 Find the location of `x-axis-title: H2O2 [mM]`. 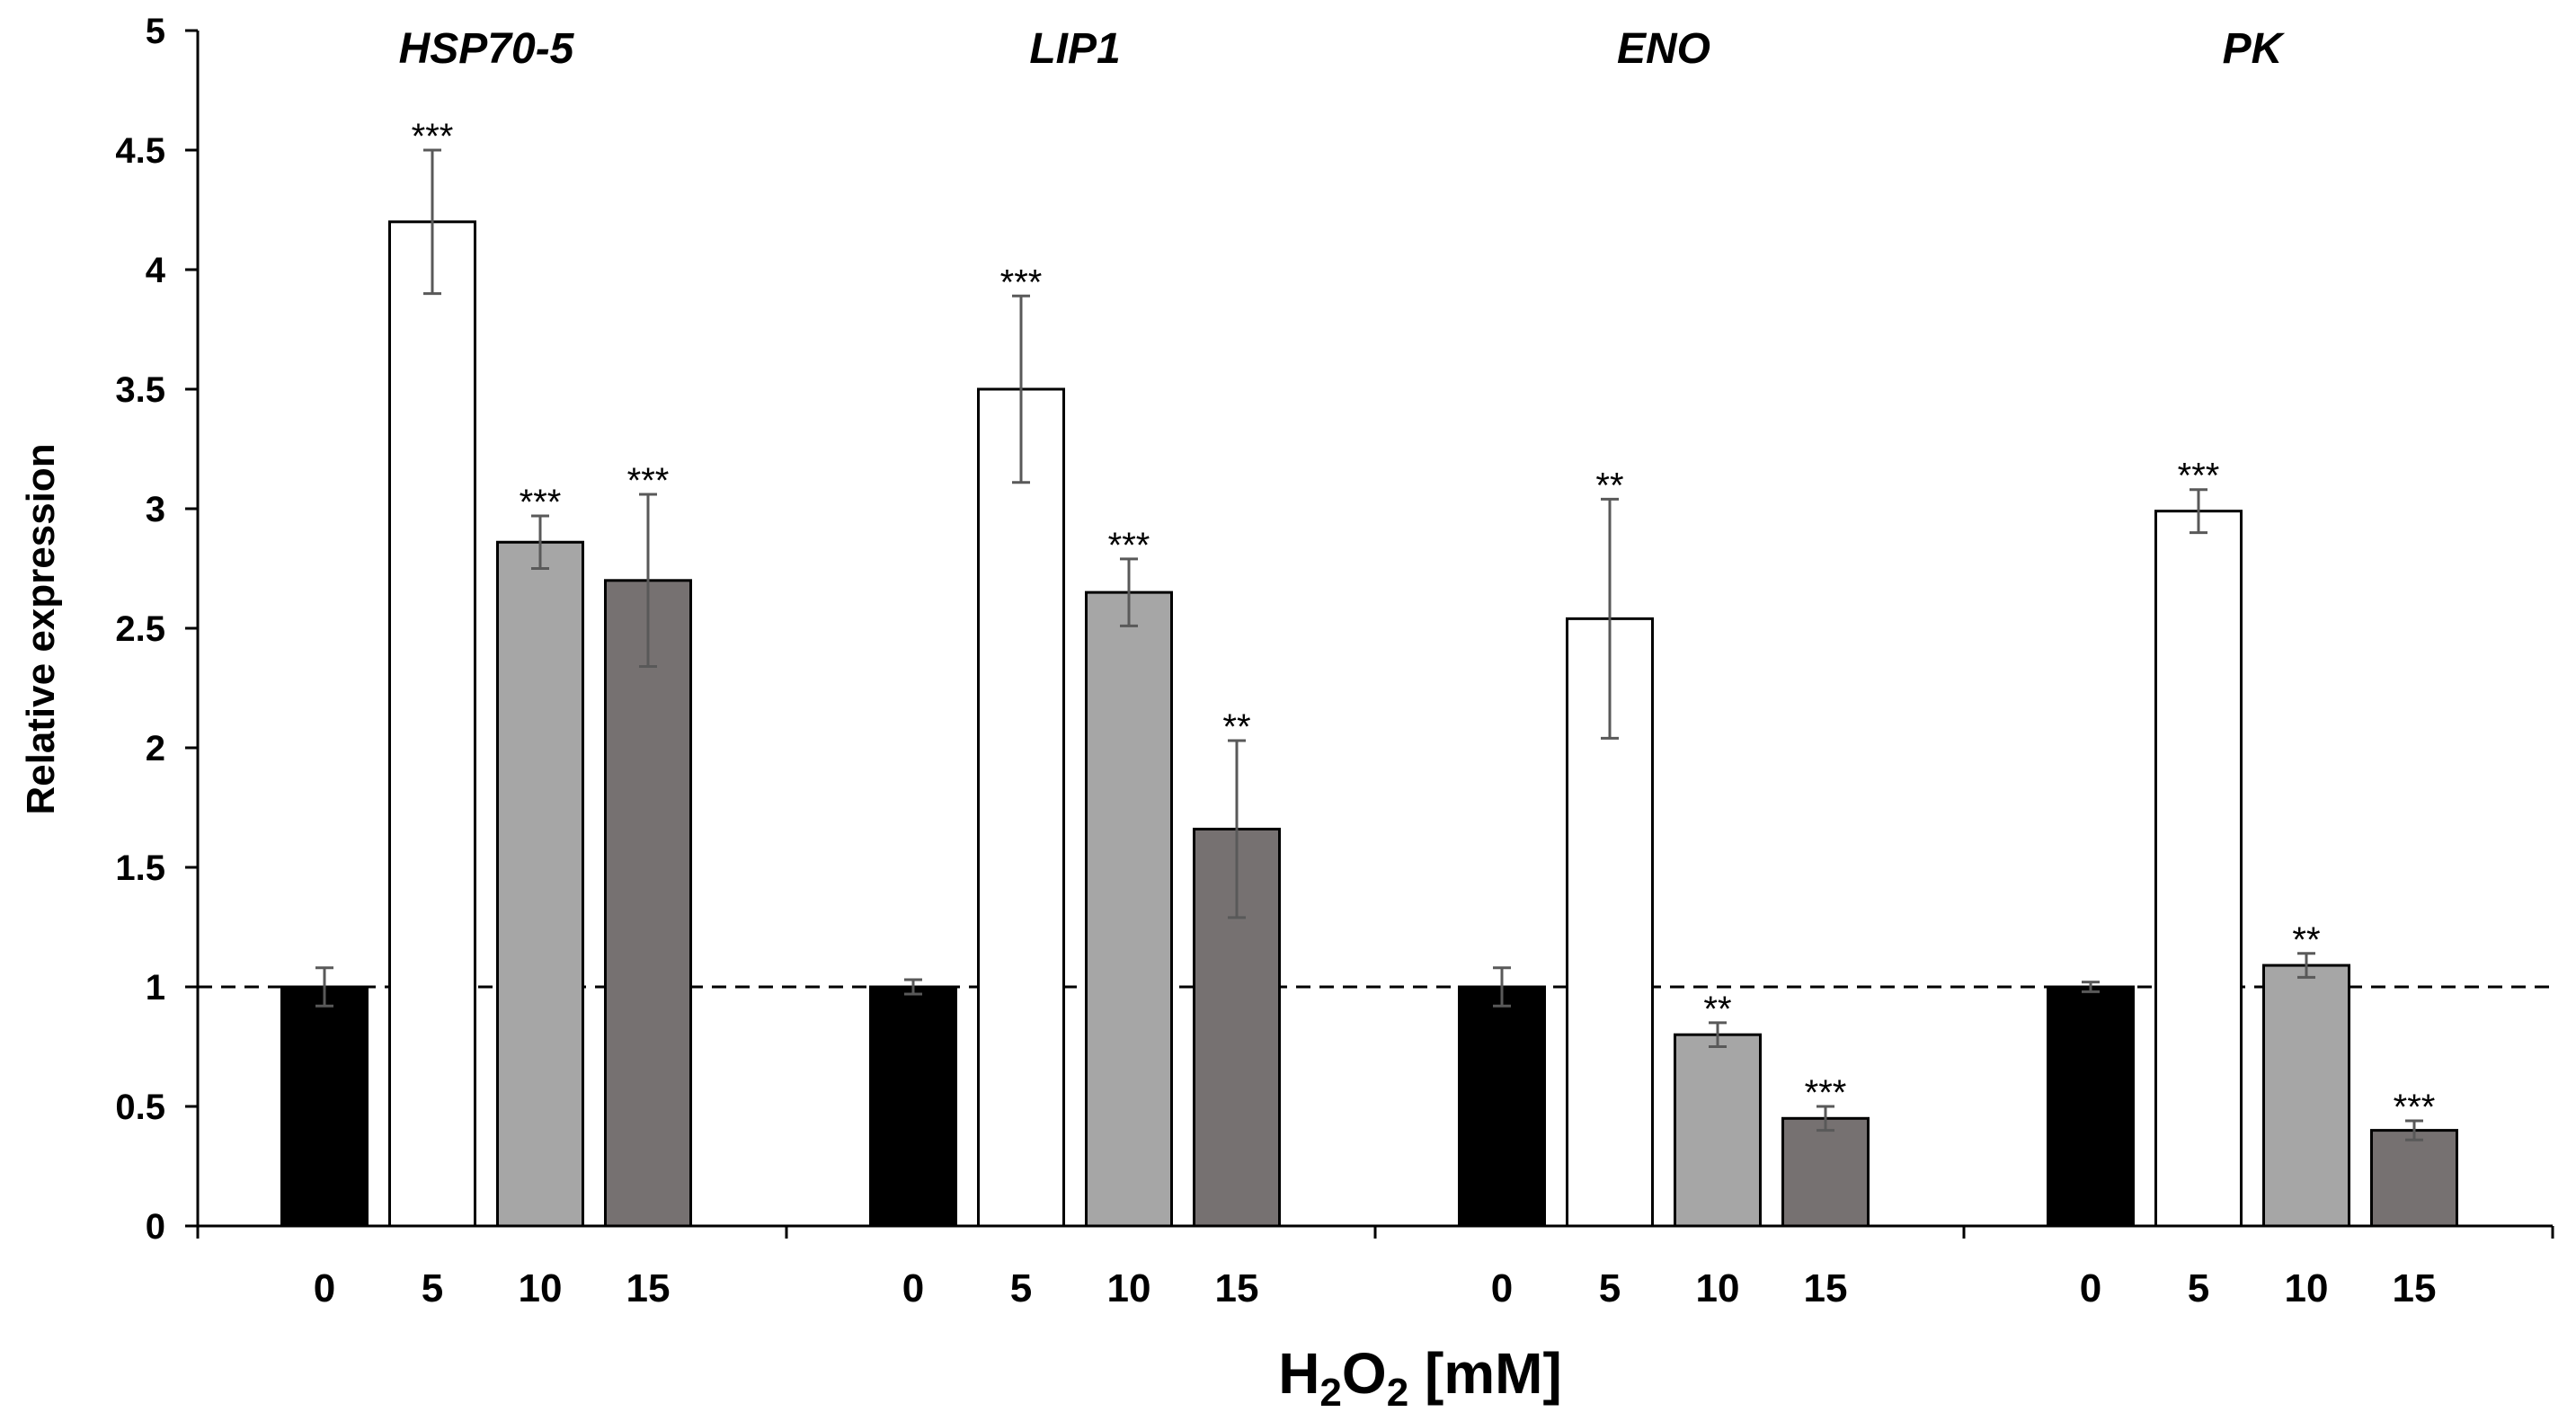

x-axis-title: H2O2 [mM] is located at coordinates (1420, 1378).